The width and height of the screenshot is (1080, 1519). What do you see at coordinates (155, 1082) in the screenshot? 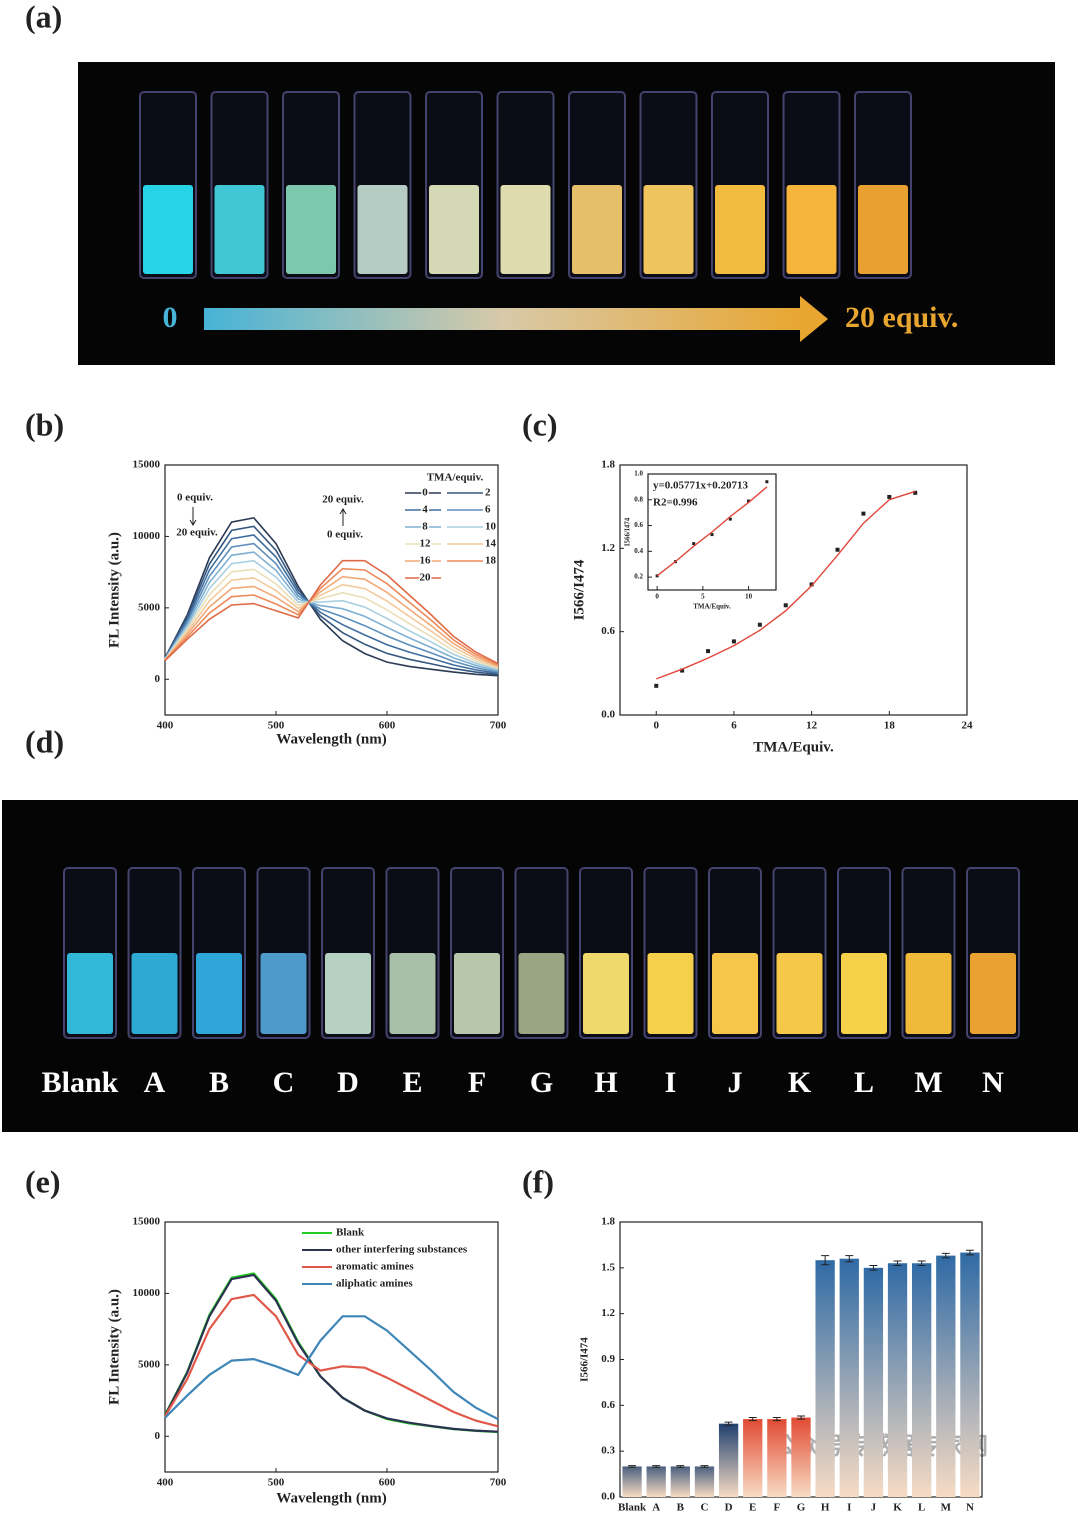
I see `sample-label: A` at bounding box center [155, 1082].